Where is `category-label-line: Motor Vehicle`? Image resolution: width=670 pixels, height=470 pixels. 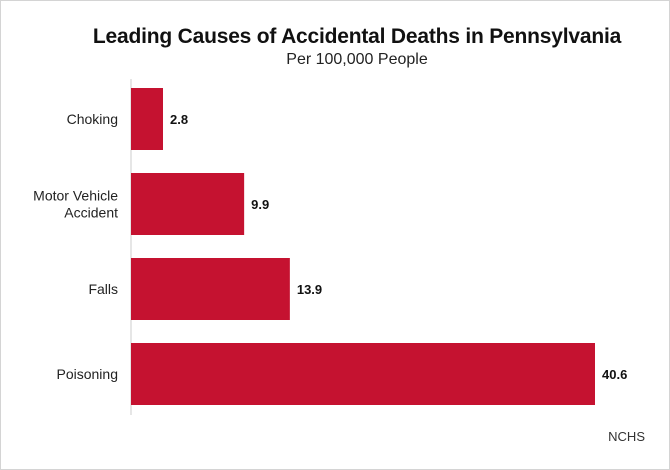
category-label-line: Motor Vehicle is located at coordinates (75, 196).